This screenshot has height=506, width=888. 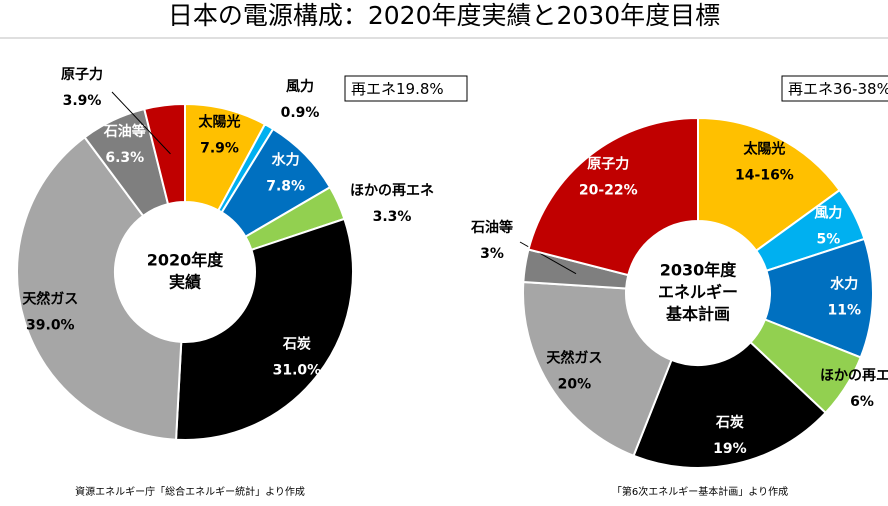 I want to click on center-label: 基本計画, so click(x=697, y=314).